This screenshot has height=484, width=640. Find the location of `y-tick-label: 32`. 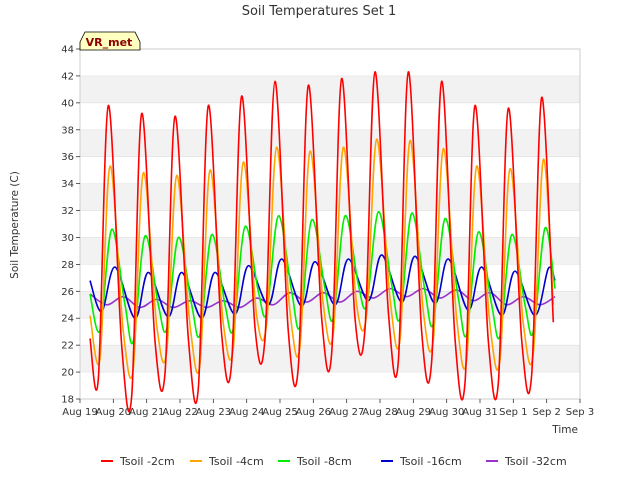

y-tick-label: 32 is located at coordinates (67, 211).